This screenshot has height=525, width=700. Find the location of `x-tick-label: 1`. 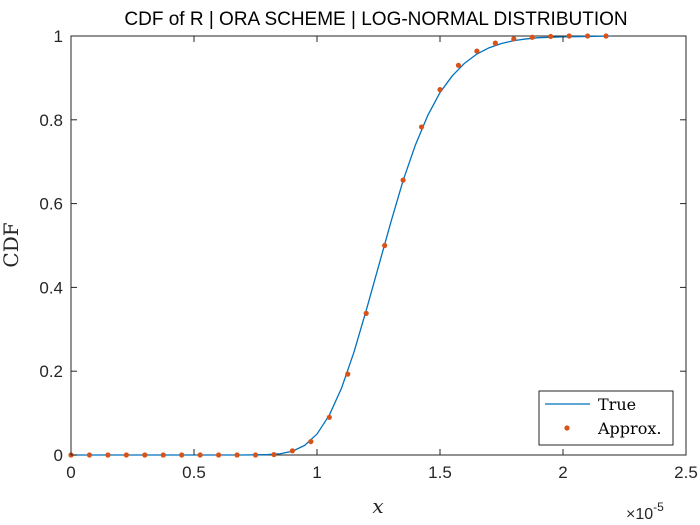

x-tick-label: 1 is located at coordinates (316, 472).